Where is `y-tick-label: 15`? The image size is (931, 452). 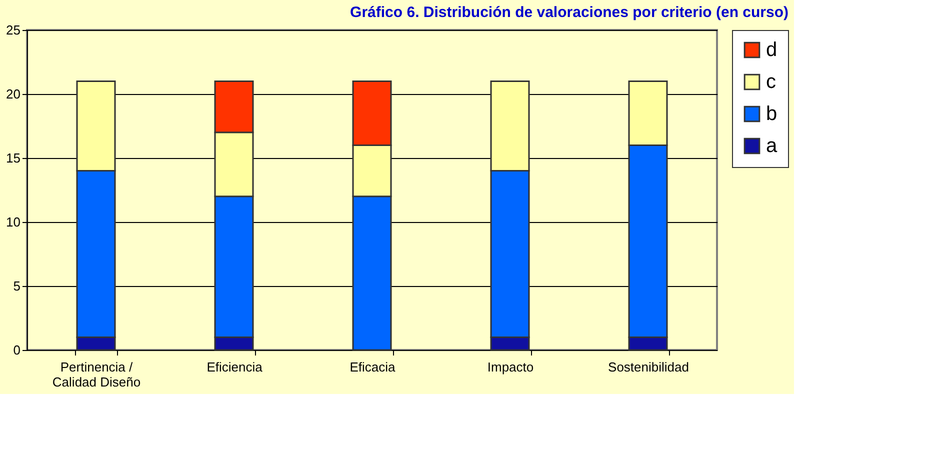
y-tick-label: 15 is located at coordinates (13, 158).